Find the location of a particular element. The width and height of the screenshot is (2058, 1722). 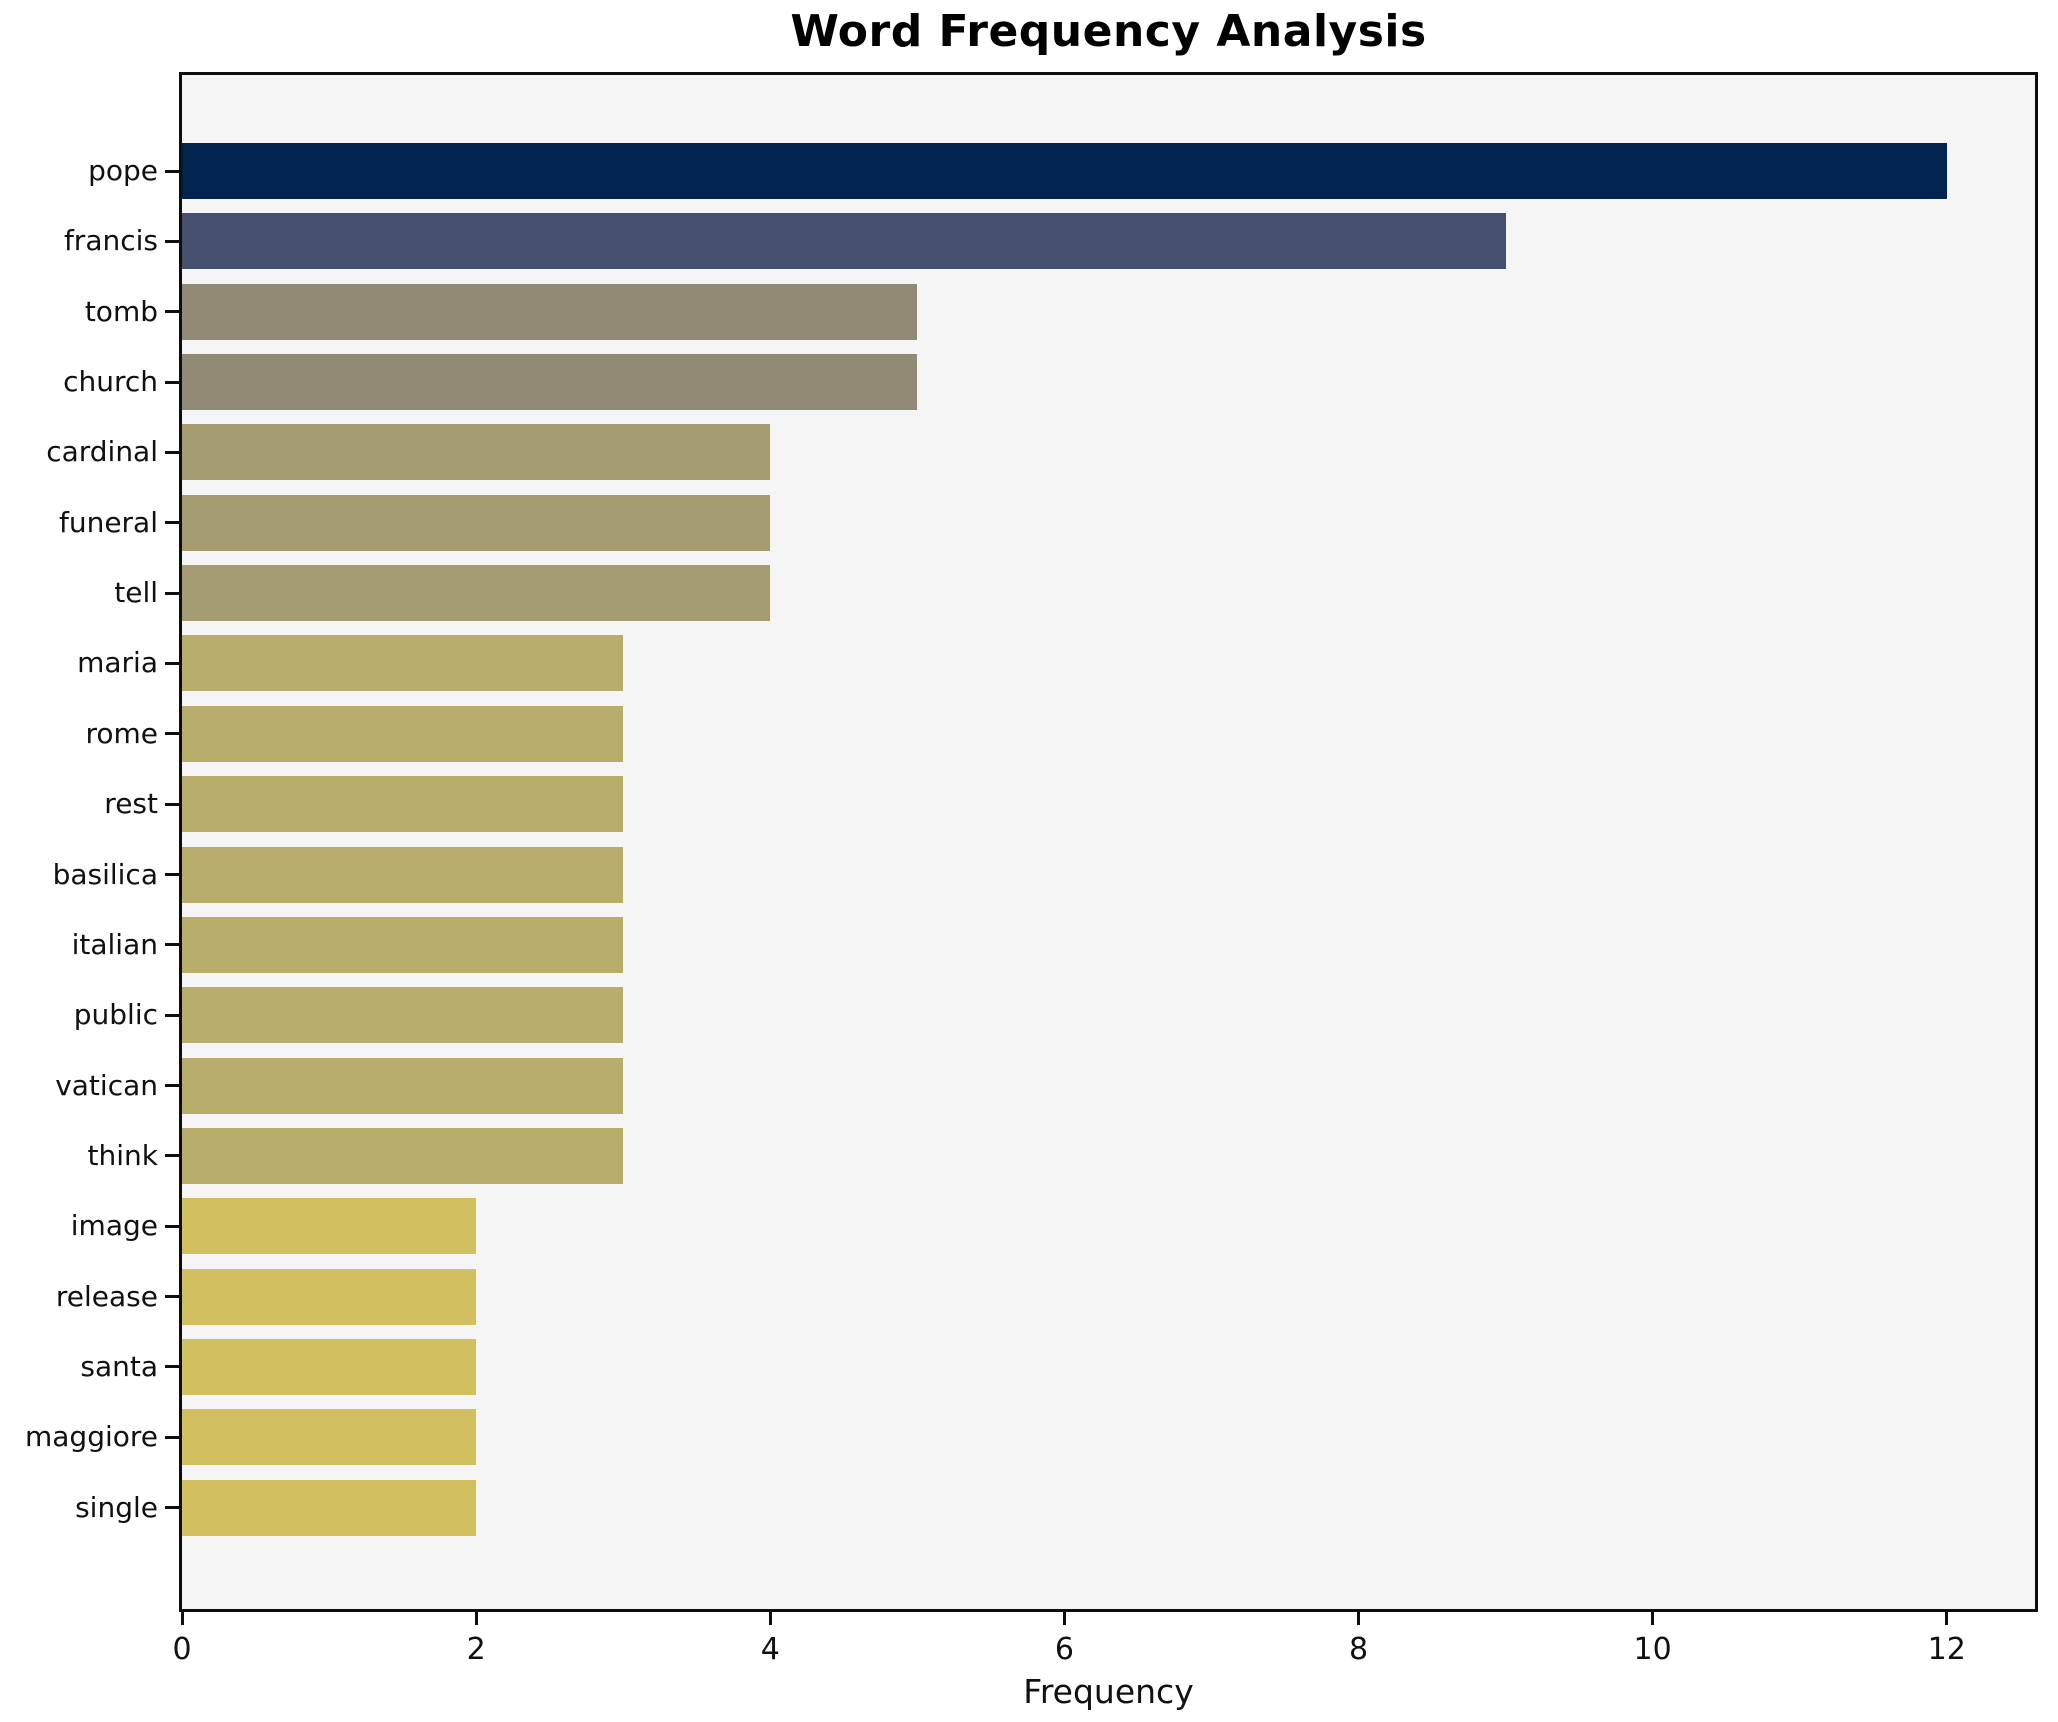

y-tick-label-vatican: vatican is located at coordinates (106, 1085).